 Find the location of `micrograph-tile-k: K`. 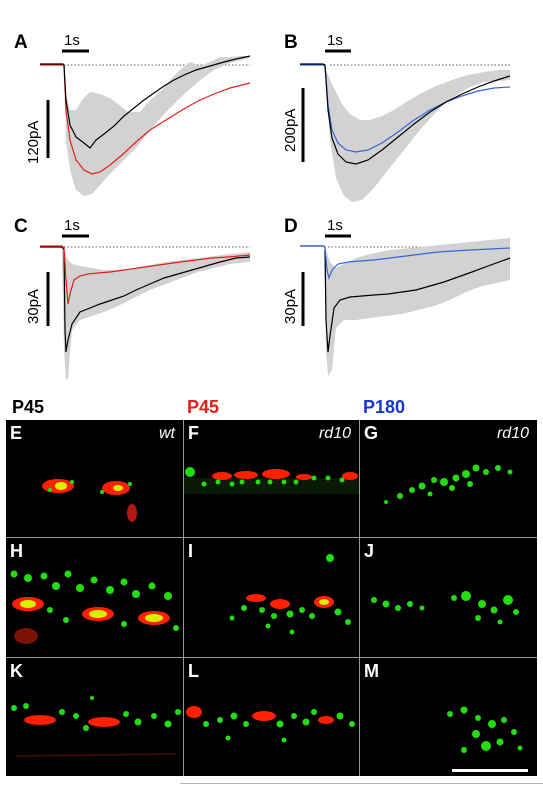

micrograph-tile-k: K is located at coordinates (94, 717).